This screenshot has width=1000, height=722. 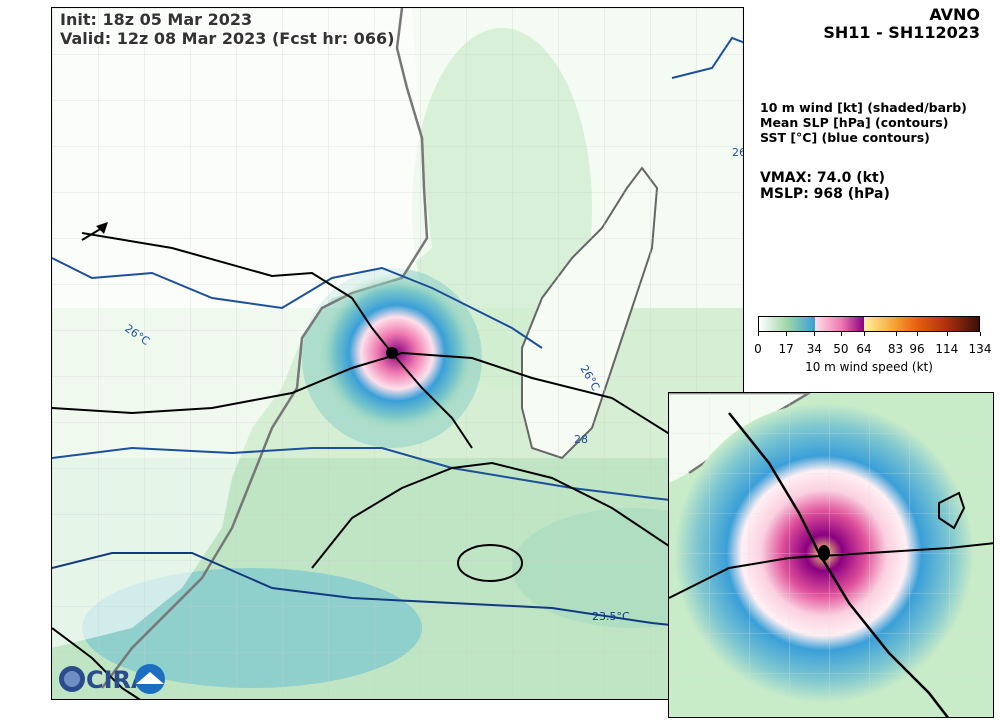 What do you see at coordinates (581, 439) in the screenshot?
I see `sst-label-e: 28` at bounding box center [581, 439].